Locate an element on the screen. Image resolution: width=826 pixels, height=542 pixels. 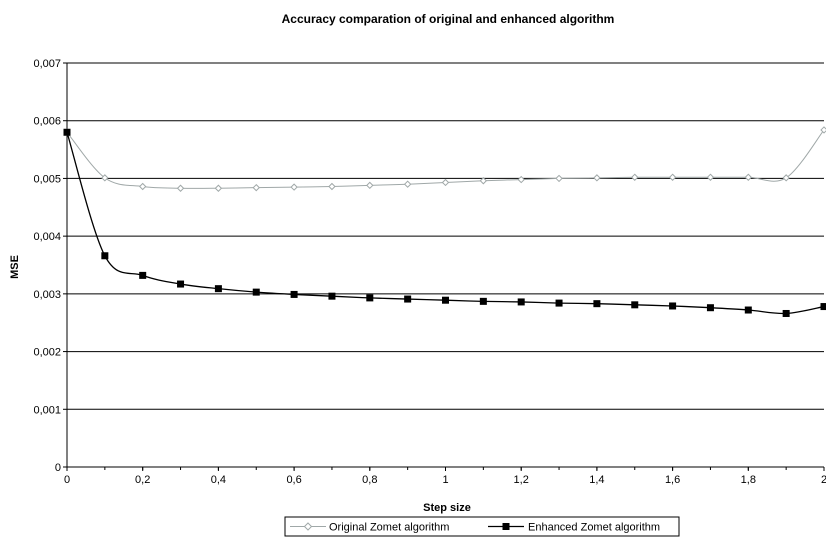
x-tick-label: 1,8 is located at coordinates (748, 480).